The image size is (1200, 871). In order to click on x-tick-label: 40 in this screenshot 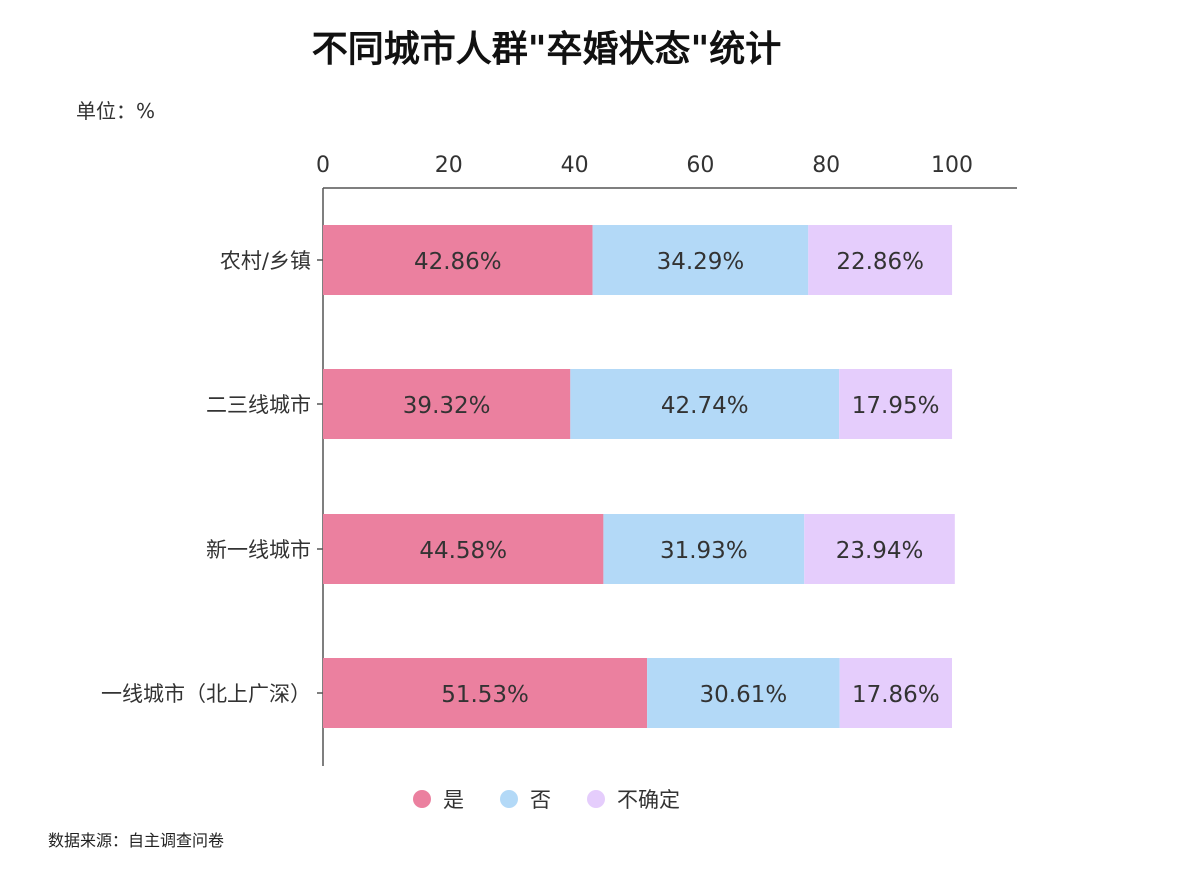, I will do `click(575, 165)`.